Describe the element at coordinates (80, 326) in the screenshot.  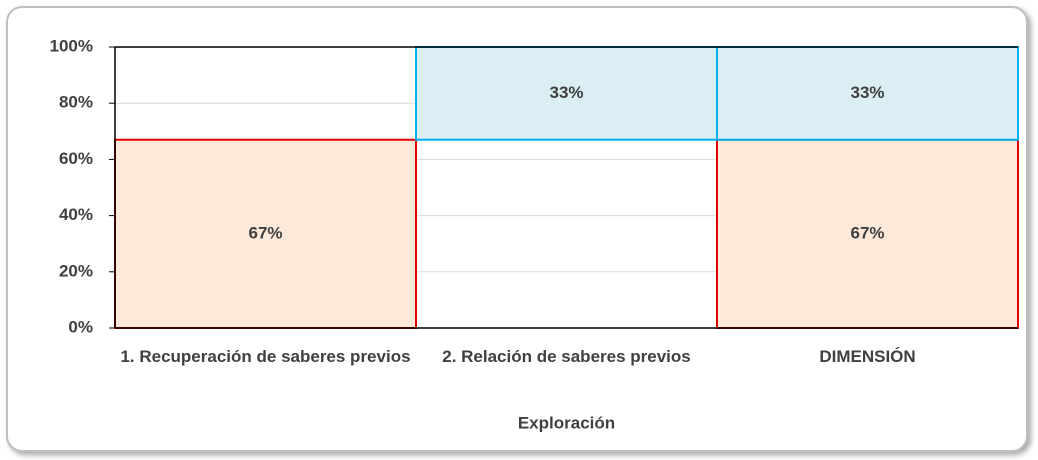
I see `y-tick-label: 0%` at that location.